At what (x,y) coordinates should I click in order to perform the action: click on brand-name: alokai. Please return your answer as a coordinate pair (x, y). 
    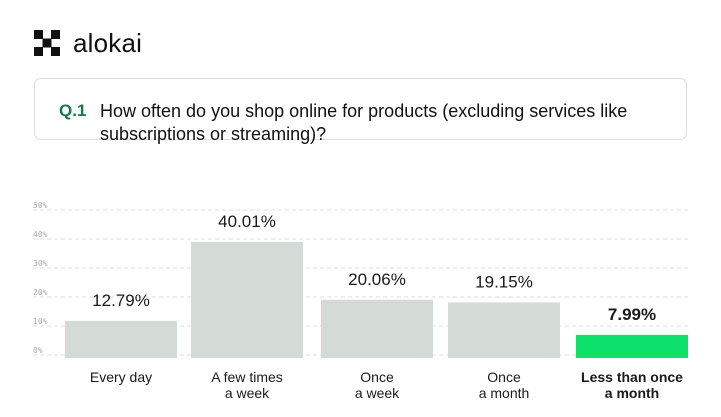
    Looking at the image, I should click on (108, 43).